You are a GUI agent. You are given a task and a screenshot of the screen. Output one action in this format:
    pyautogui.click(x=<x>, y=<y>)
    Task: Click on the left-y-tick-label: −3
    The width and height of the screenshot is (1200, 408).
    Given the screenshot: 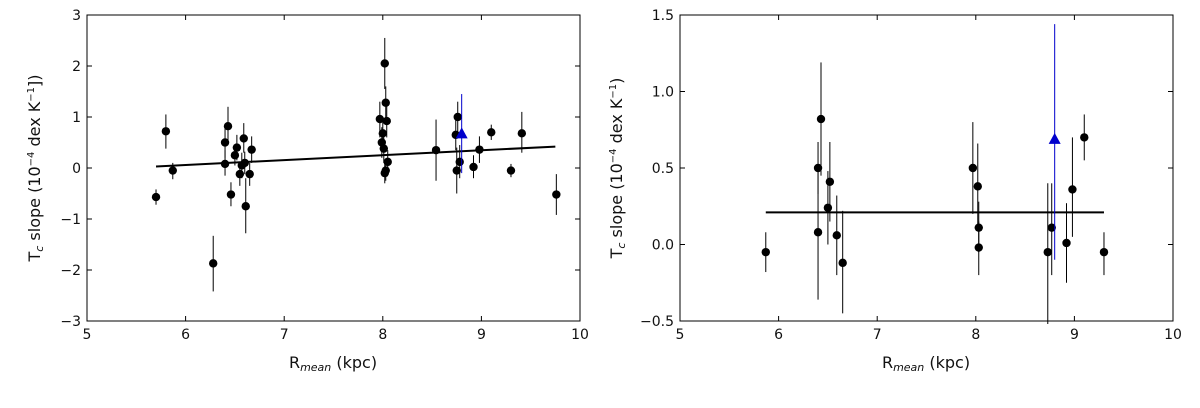 What is the action you would take?
    pyautogui.click(x=70, y=322)
    